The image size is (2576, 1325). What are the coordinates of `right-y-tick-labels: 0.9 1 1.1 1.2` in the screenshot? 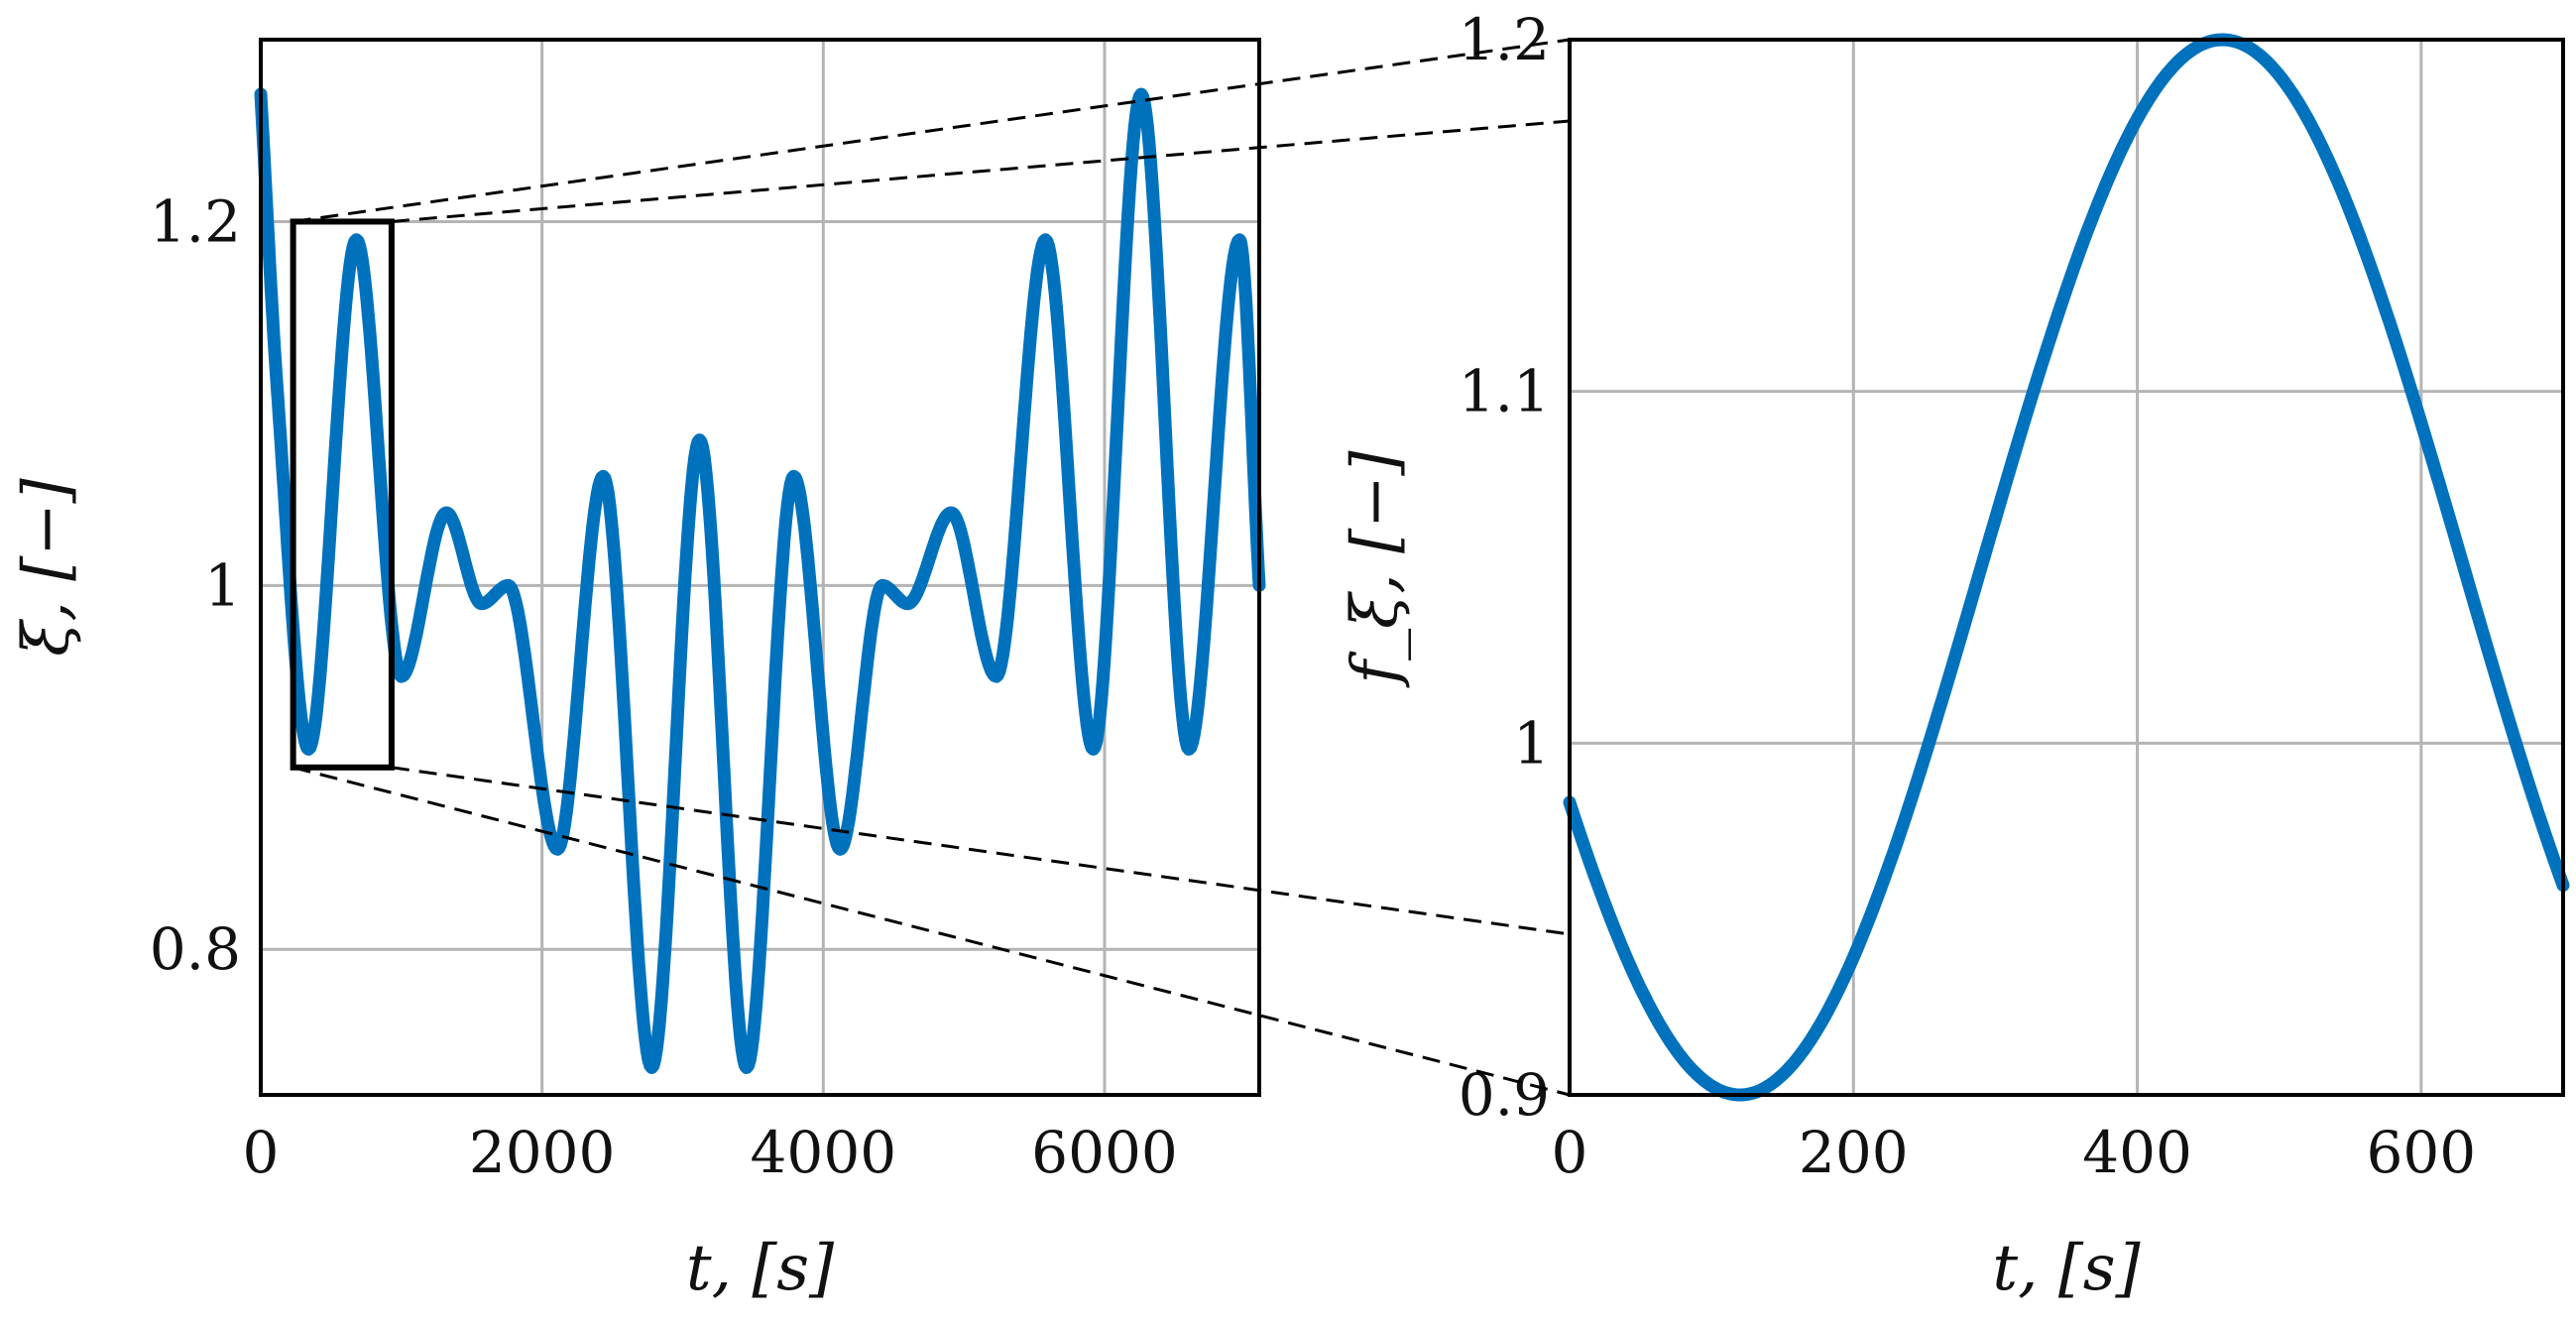 It's located at (1504, 567).